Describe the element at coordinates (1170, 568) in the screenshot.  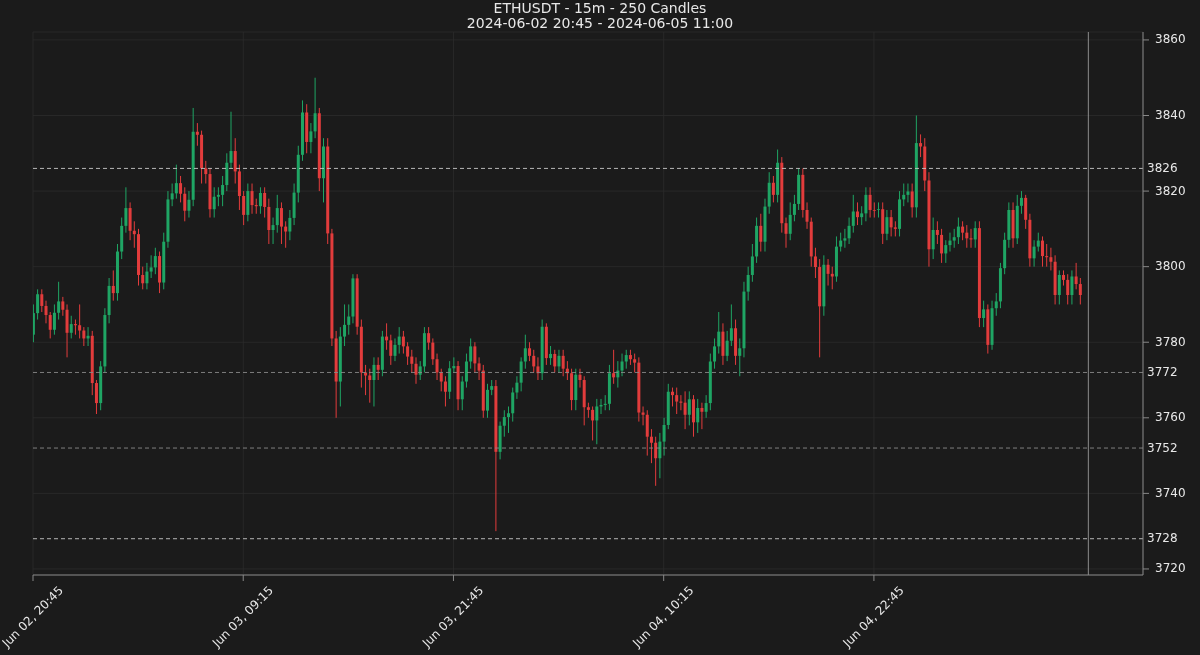
I see `y-tick-label: 3720` at that location.